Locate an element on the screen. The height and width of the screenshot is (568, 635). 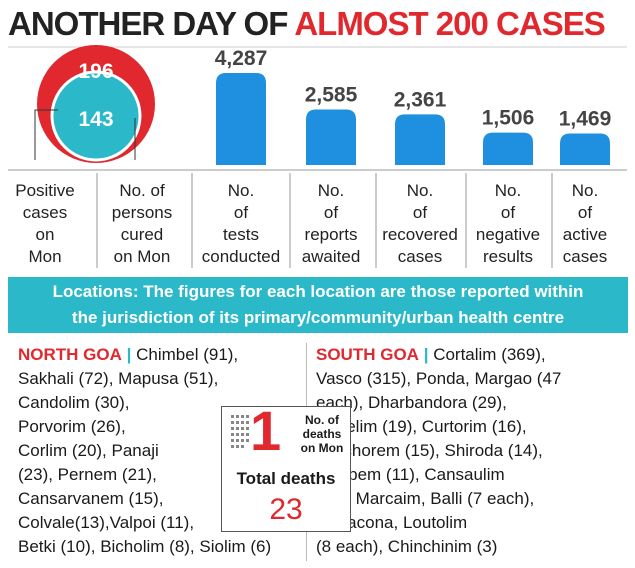
south-goa-line: Vasco (315), Ponda, Margao (47 is located at coordinates (439, 378).